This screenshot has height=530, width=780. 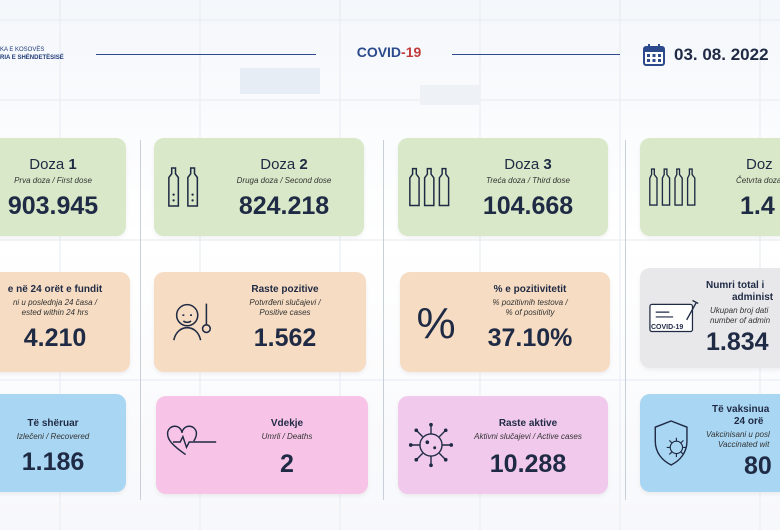 What do you see at coordinates (528, 180) in the screenshot?
I see `dose-3-subtitle: Treća doza / Third dose` at bounding box center [528, 180].